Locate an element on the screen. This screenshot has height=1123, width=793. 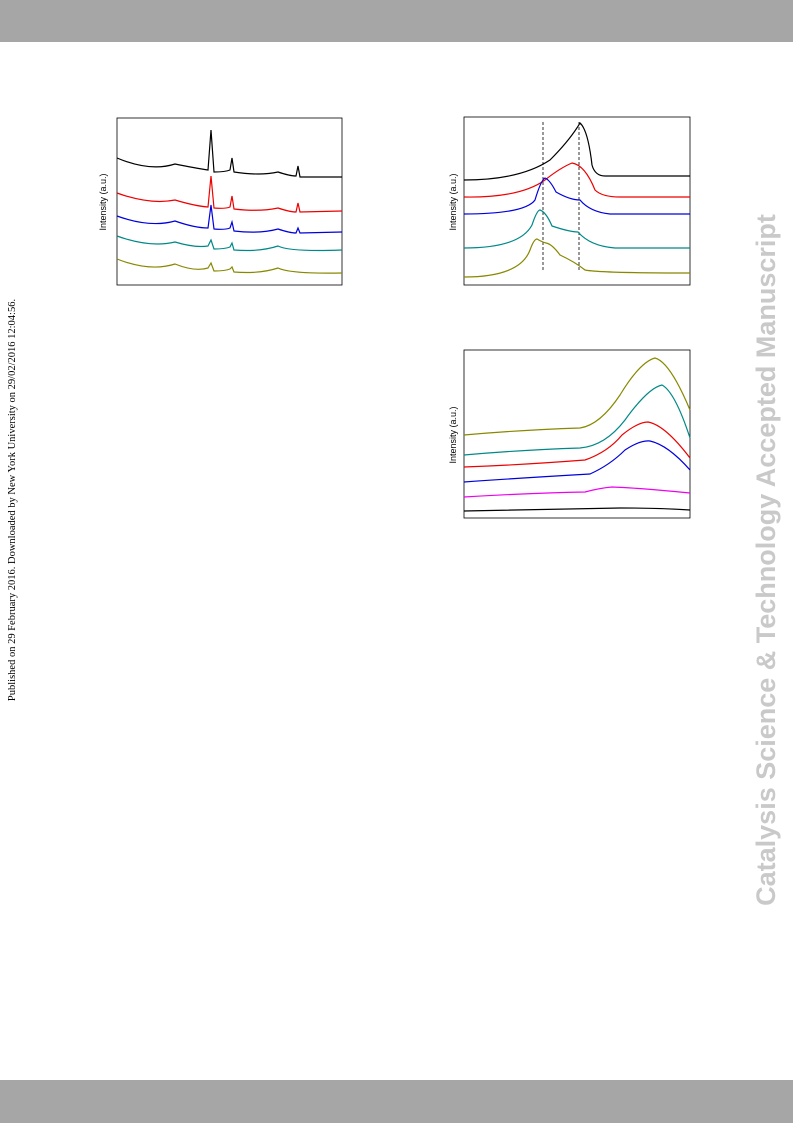
header-bar is located at coordinates (396, 21).